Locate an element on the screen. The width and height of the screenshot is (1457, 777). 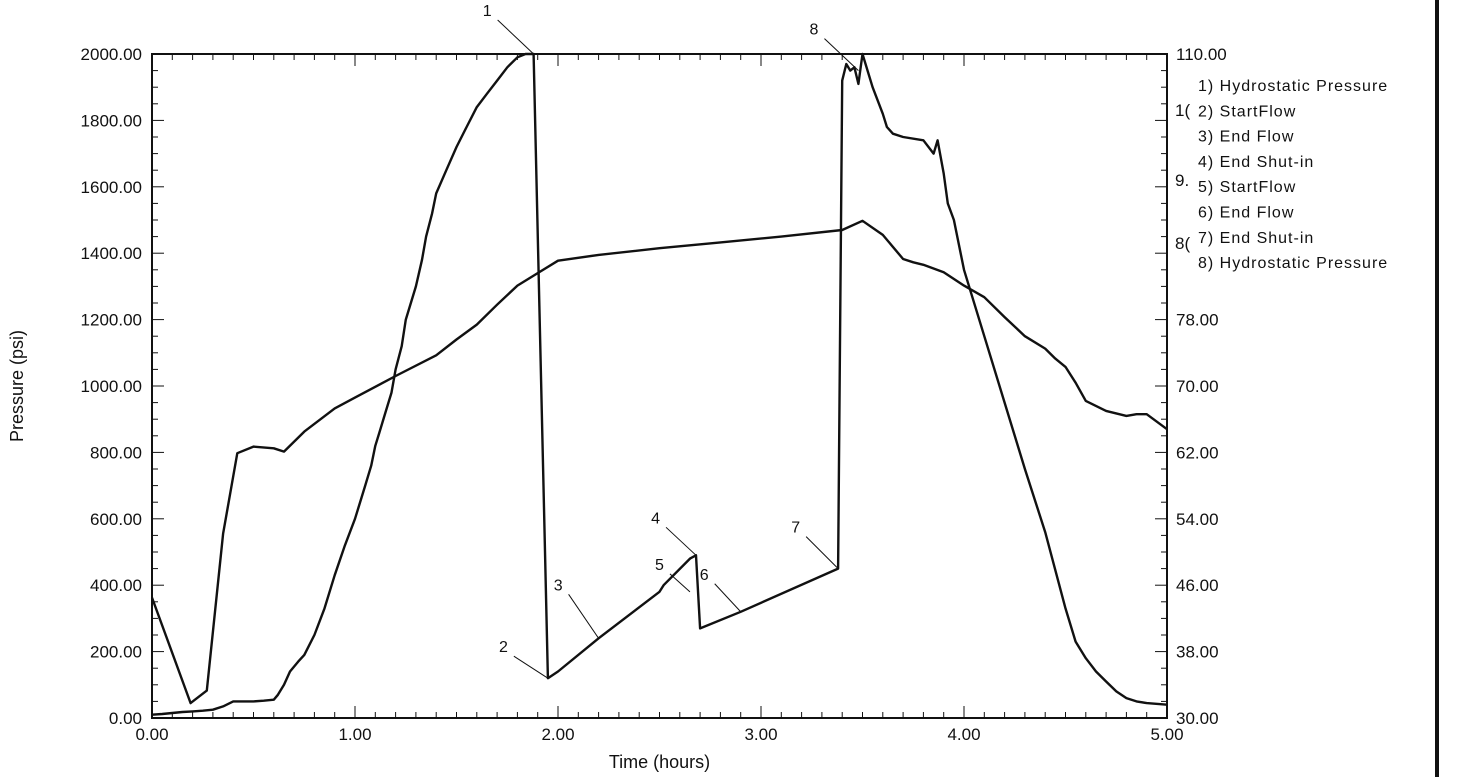
x-axis-title: Time (hours) is located at coordinates (659, 762).